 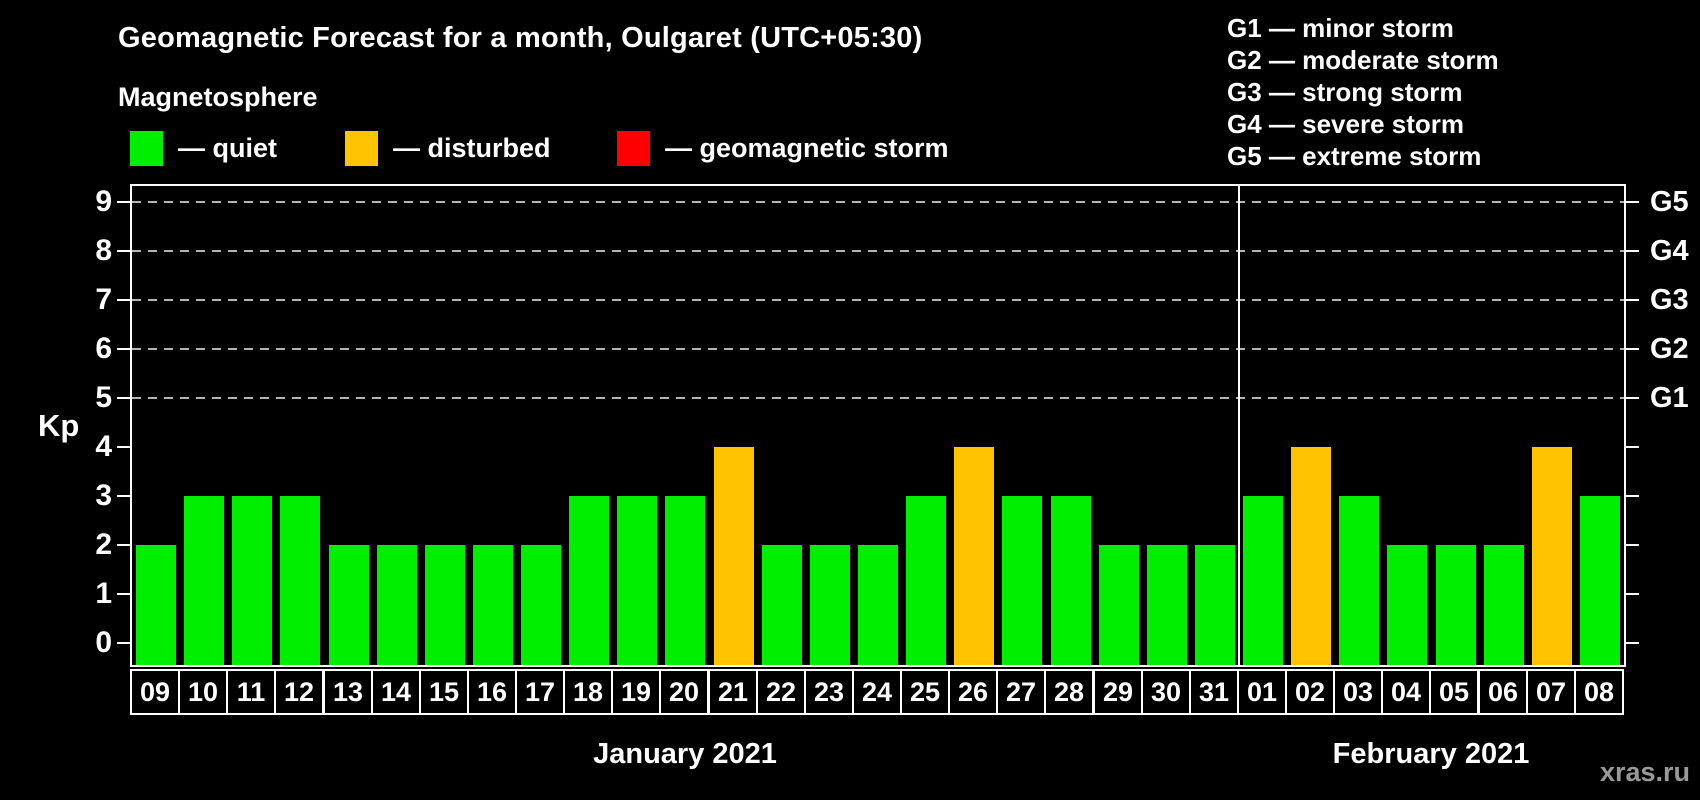 What do you see at coordinates (103, 250) in the screenshot?
I see `y-tick-label-8: 8` at bounding box center [103, 250].